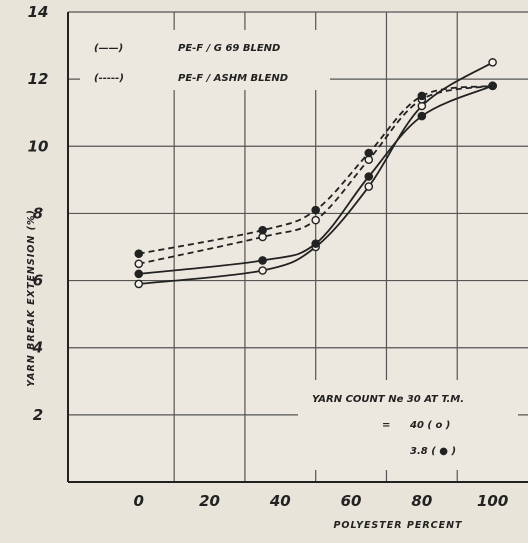 This screenshot has width=528, height=543. What do you see at coordinates (386, 425) in the screenshot?
I see `annotation-equals: =` at bounding box center [386, 425].